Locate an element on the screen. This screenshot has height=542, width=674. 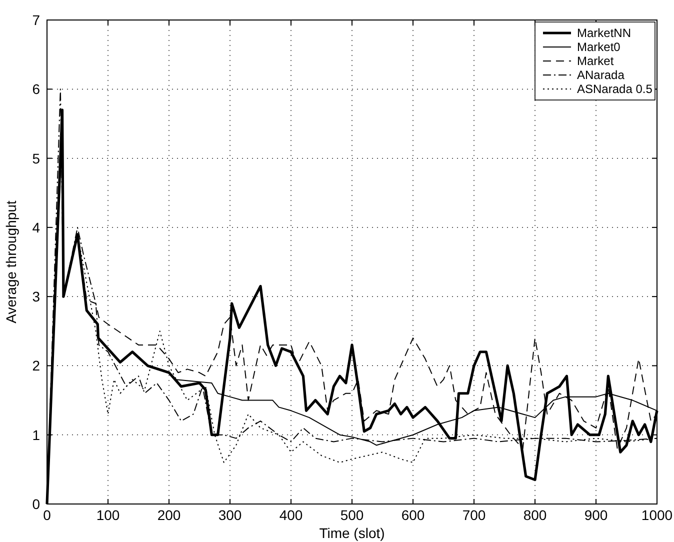
y-tick-label: 3 is located at coordinates (36, 296).